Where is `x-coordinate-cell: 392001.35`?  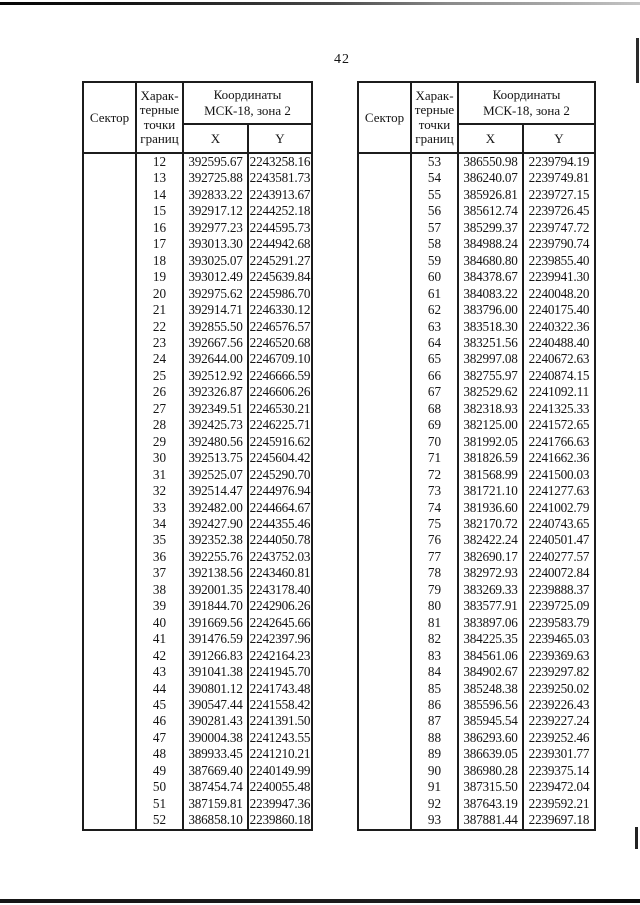
x-coordinate-cell: 392001.35 is located at coordinates (215, 590).